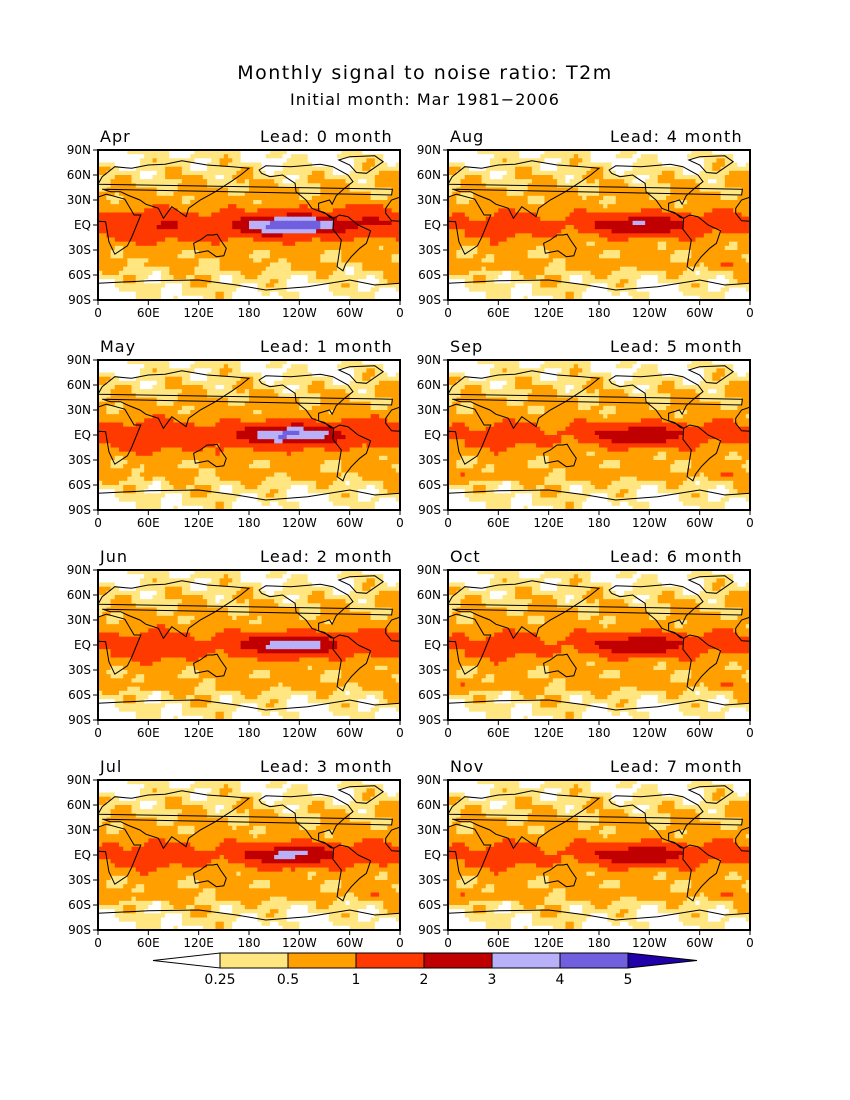 The width and height of the screenshot is (850, 1100). Describe the element at coordinates (425, 970) in the screenshot. I see `colorbar: 0.25 0.5 1 2 3 4 5` at that location.